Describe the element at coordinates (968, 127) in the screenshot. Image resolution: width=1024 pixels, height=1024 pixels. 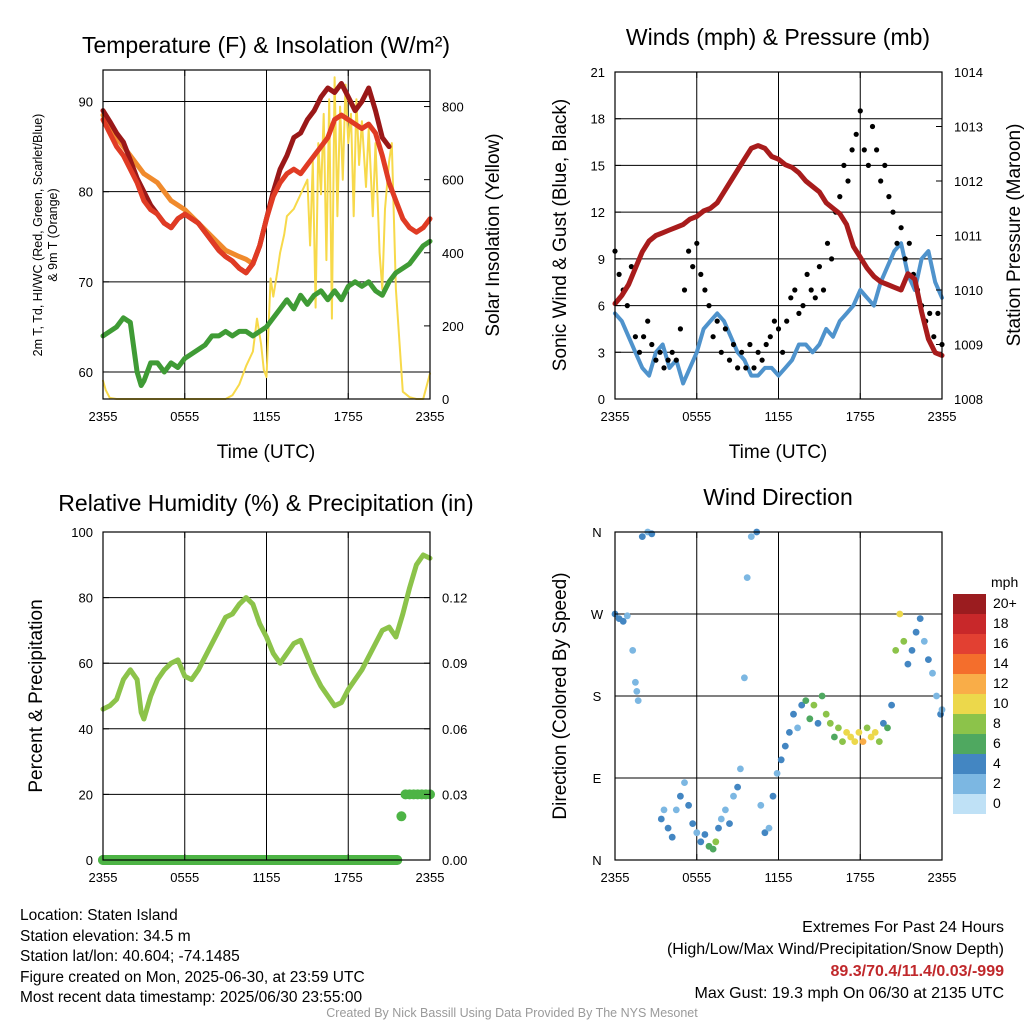
I see `y-tick-label-right: 1013` at that location.